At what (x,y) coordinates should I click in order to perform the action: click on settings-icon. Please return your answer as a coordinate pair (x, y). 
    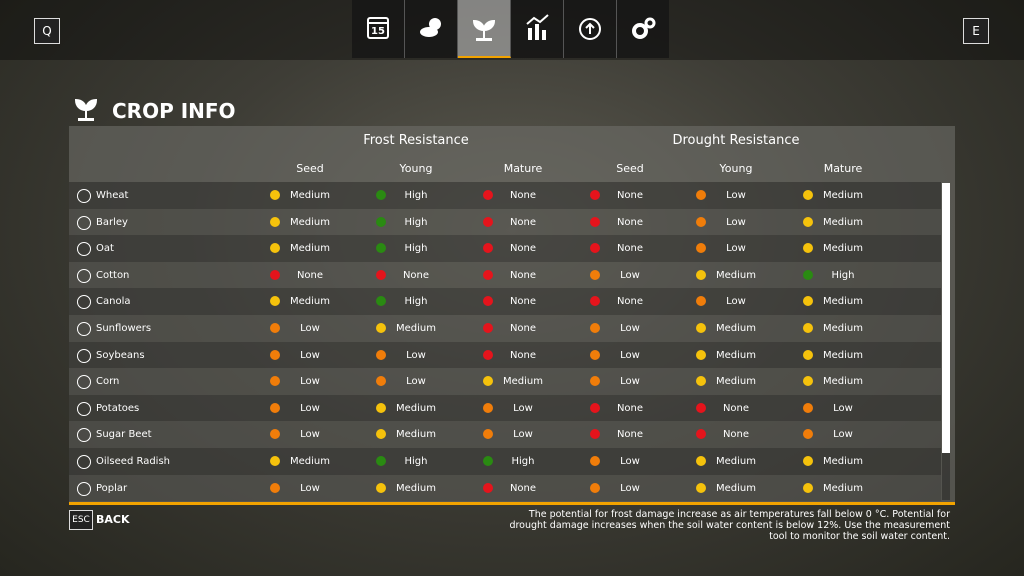
    Looking at the image, I should click on (644, 28).